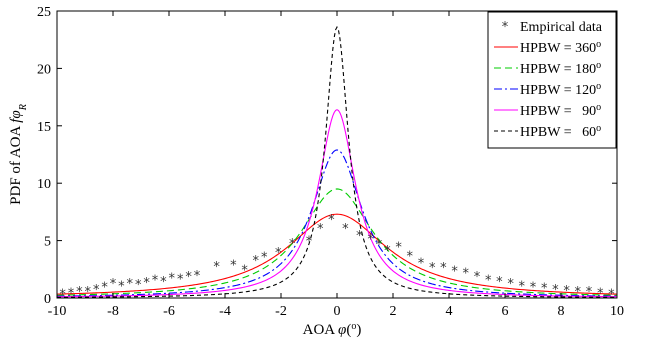 The width and height of the screenshot is (650, 343). Describe the element at coordinates (449, 311) in the screenshot. I see `x-tick-label: 4` at that location.